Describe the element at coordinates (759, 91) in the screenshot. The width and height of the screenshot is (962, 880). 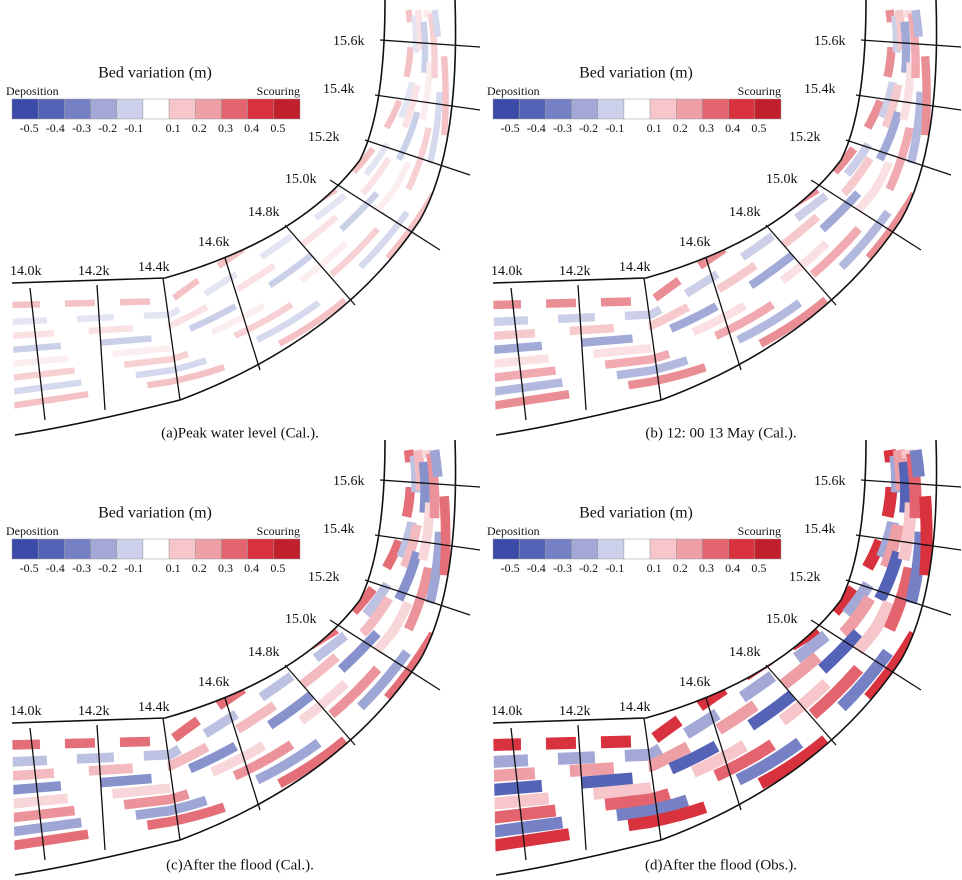
I see `legend-right: Scouring` at that location.